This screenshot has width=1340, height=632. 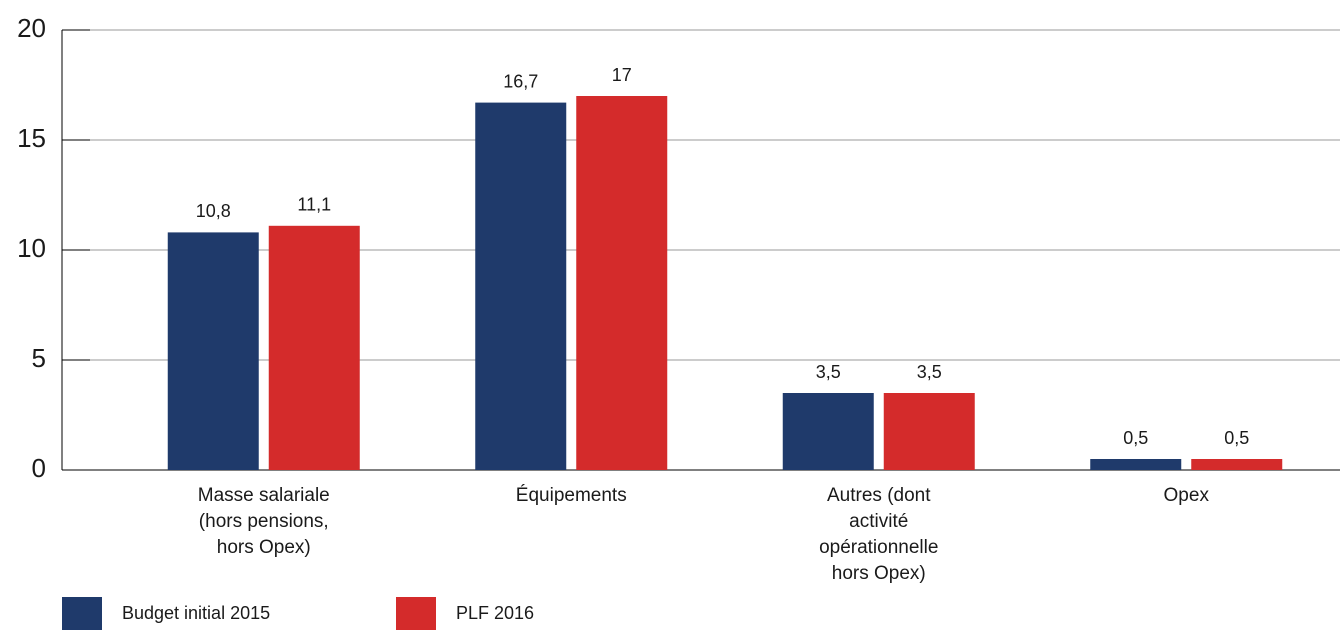 What do you see at coordinates (31, 28) in the screenshot?
I see `y-tick-label: 20` at bounding box center [31, 28].